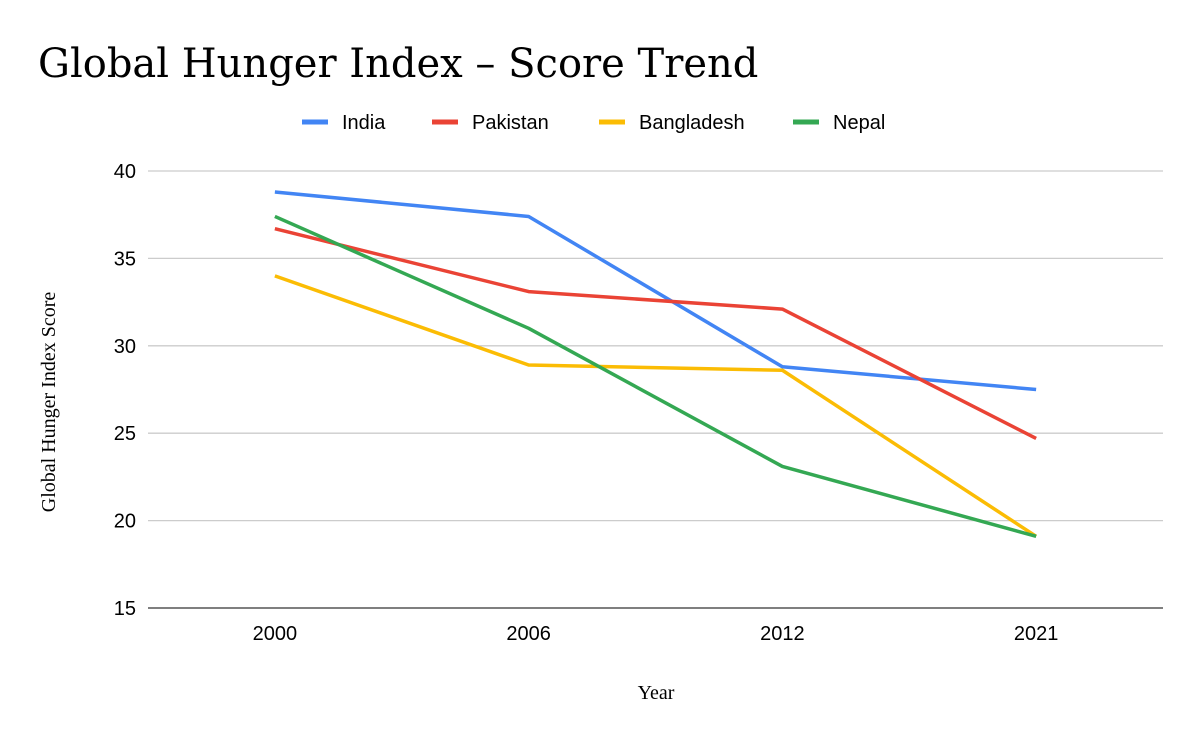 Image resolution: width=1200 pixels, height=742 pixels. Describe the element at coordinates (528, 634) in the screenshot. I see `x-tick-label: 2006` at that location.